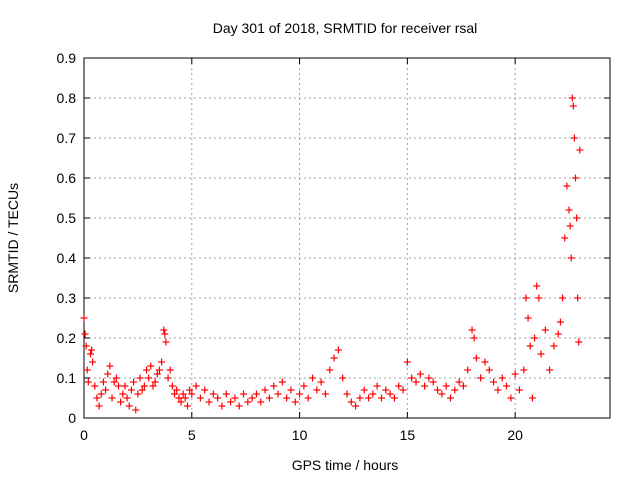 Image resolution: width=640 pixels, height=480 pixels. What do you see at coordinates (67, 178) in the screenshot?
I see `y-tick-label: 0.6` at bounding box center [67, 178].